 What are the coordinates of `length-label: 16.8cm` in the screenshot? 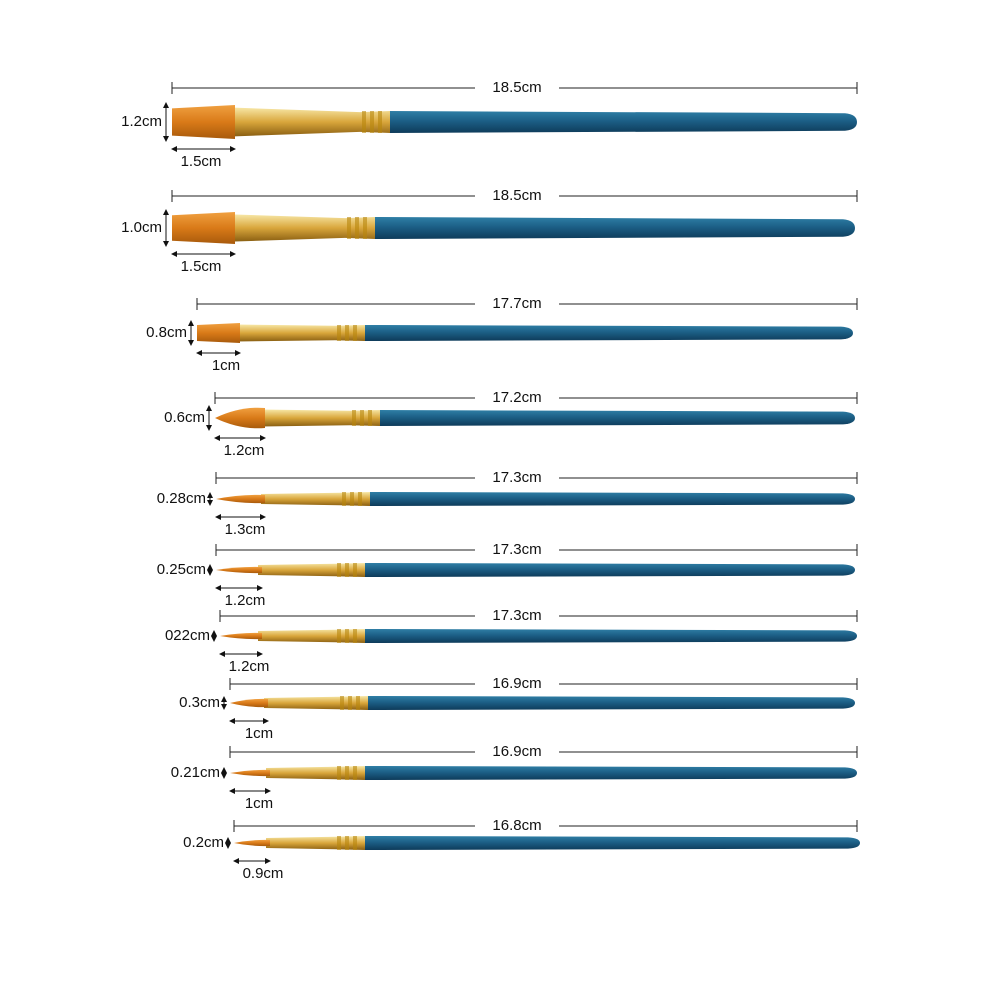 It's located at (516, 825).